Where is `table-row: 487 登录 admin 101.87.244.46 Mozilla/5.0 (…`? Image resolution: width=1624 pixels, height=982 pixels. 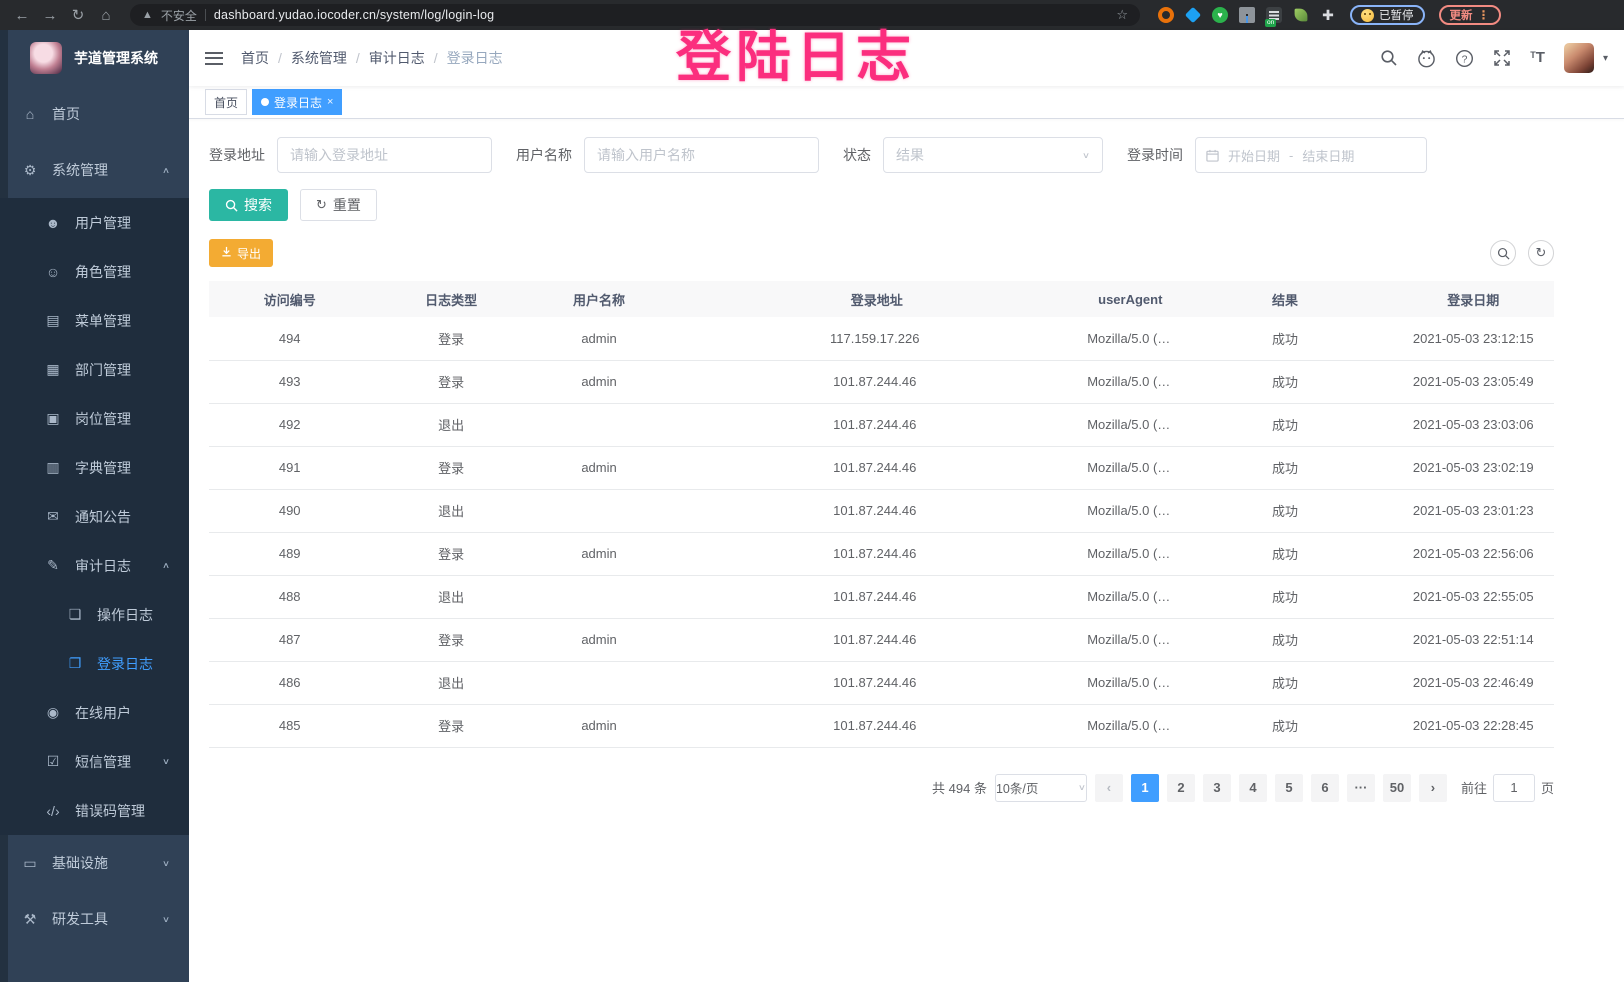 table-row: 487 登录 admin 101.87.244.46 Mozilla/5.0 (… is located at coordinates (881, 640).